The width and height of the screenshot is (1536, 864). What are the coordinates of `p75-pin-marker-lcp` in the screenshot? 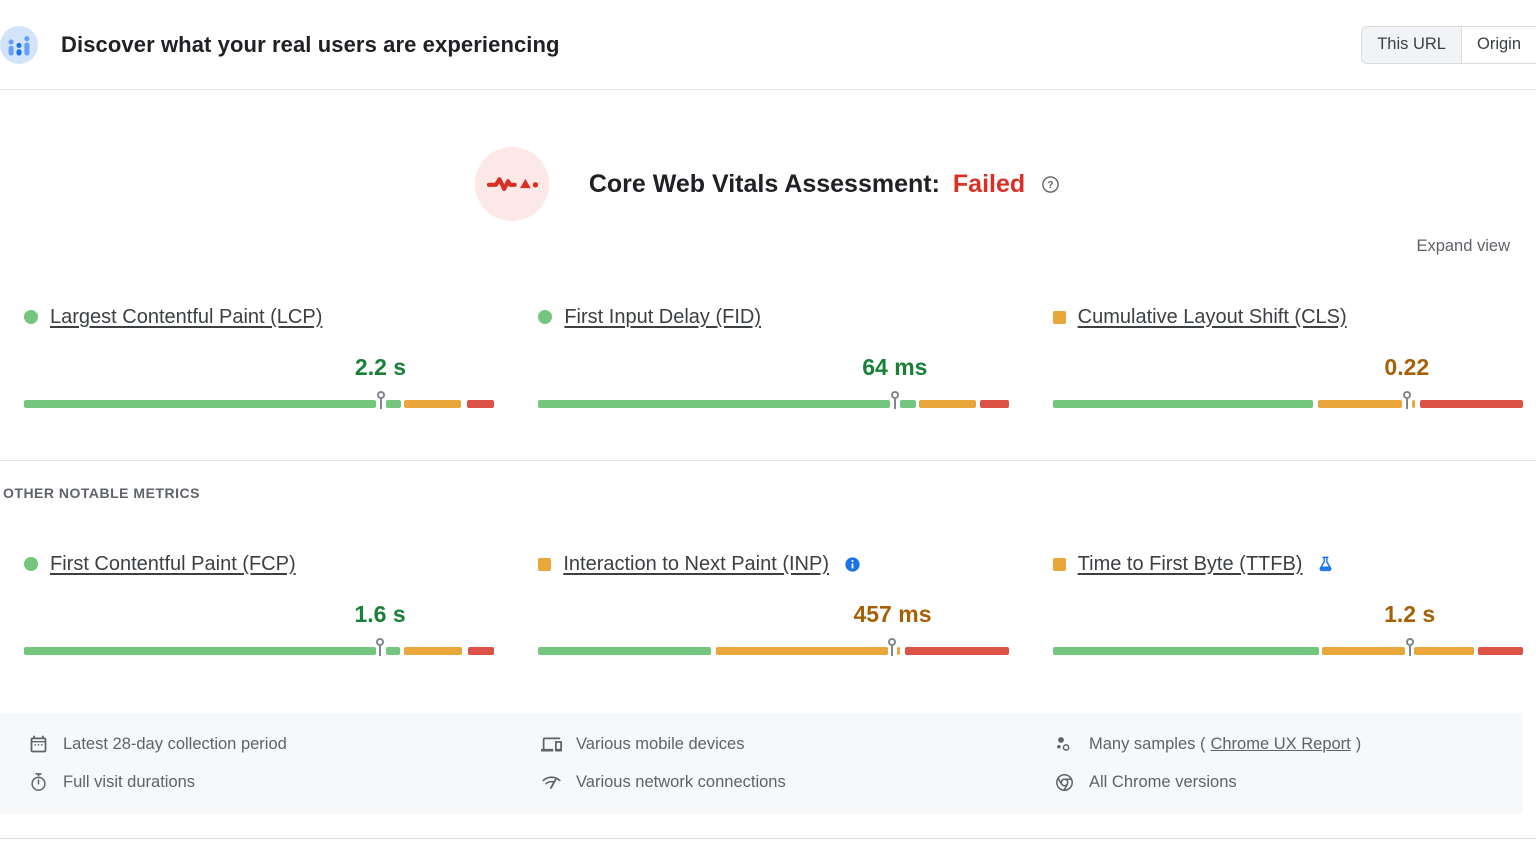 It's located at (380, 400).